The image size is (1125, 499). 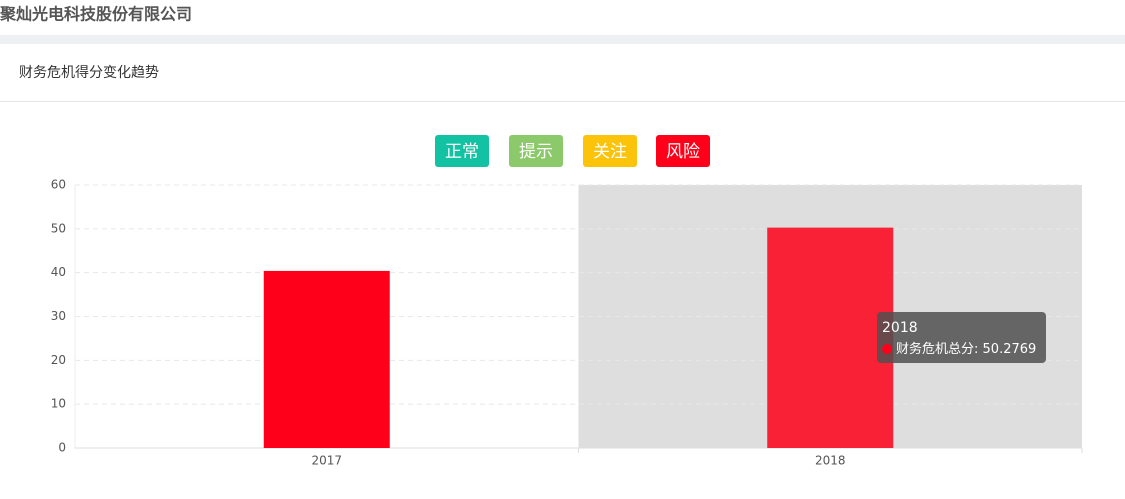 What do you see at coordinates (900, 328) in the screenshot?
I see `tooltip-title: 2018` at bounding box center [900, 328].